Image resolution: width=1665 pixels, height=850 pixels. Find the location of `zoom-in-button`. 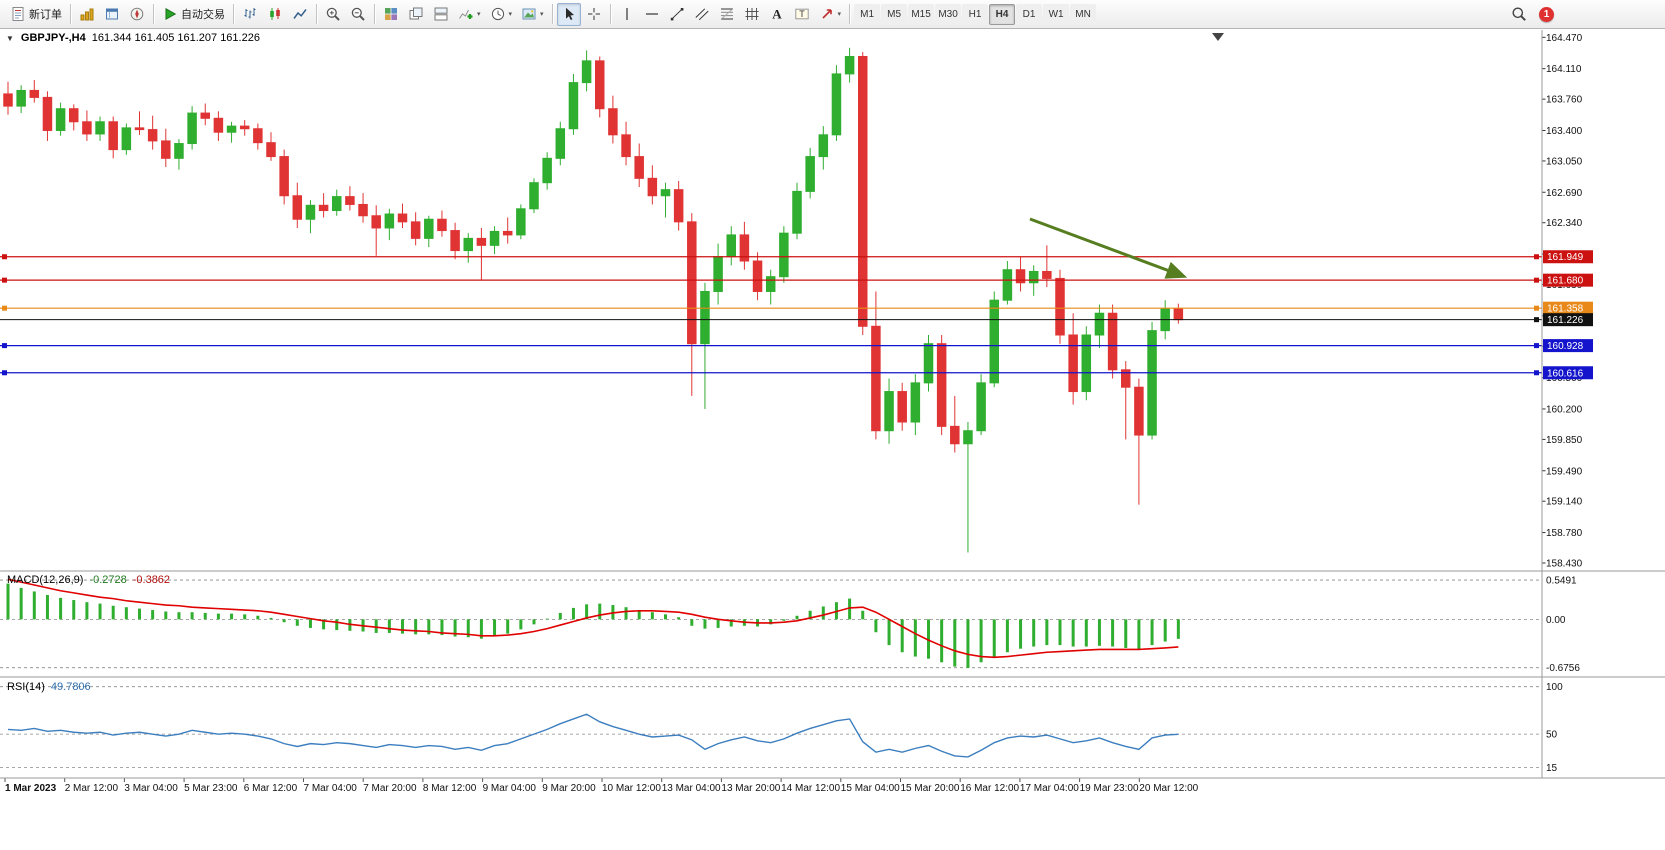

zoom-in-button is located at coordinates (333, 14).